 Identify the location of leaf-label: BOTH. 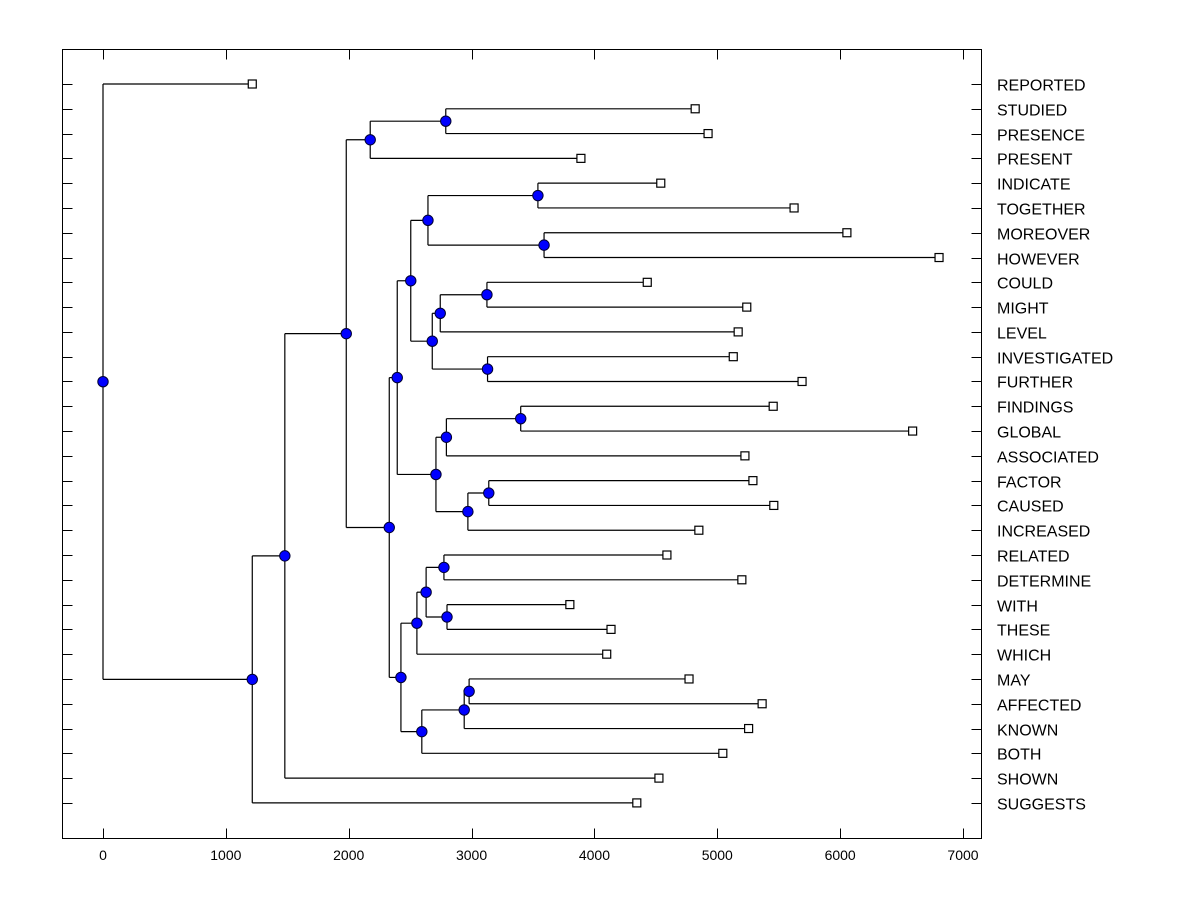
(1019, 755).